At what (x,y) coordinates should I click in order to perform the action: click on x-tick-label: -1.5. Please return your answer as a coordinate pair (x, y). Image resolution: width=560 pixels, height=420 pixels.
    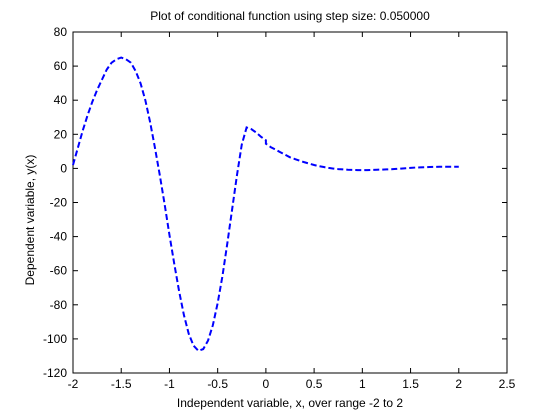
    Looking at the image, I should click on (121, 384).